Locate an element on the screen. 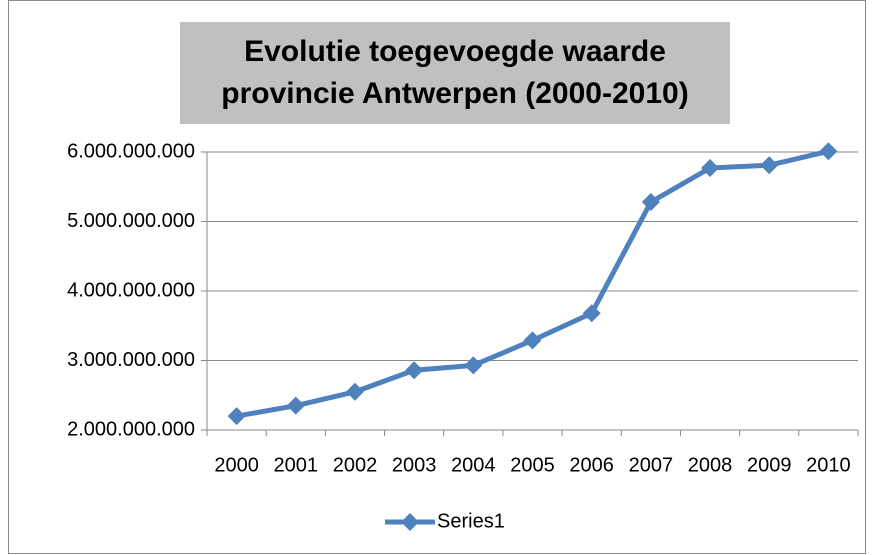 This screenshot has height=555, width=876. y-tick-label: 5.000.000.000 is located at coordinates (131, 221).